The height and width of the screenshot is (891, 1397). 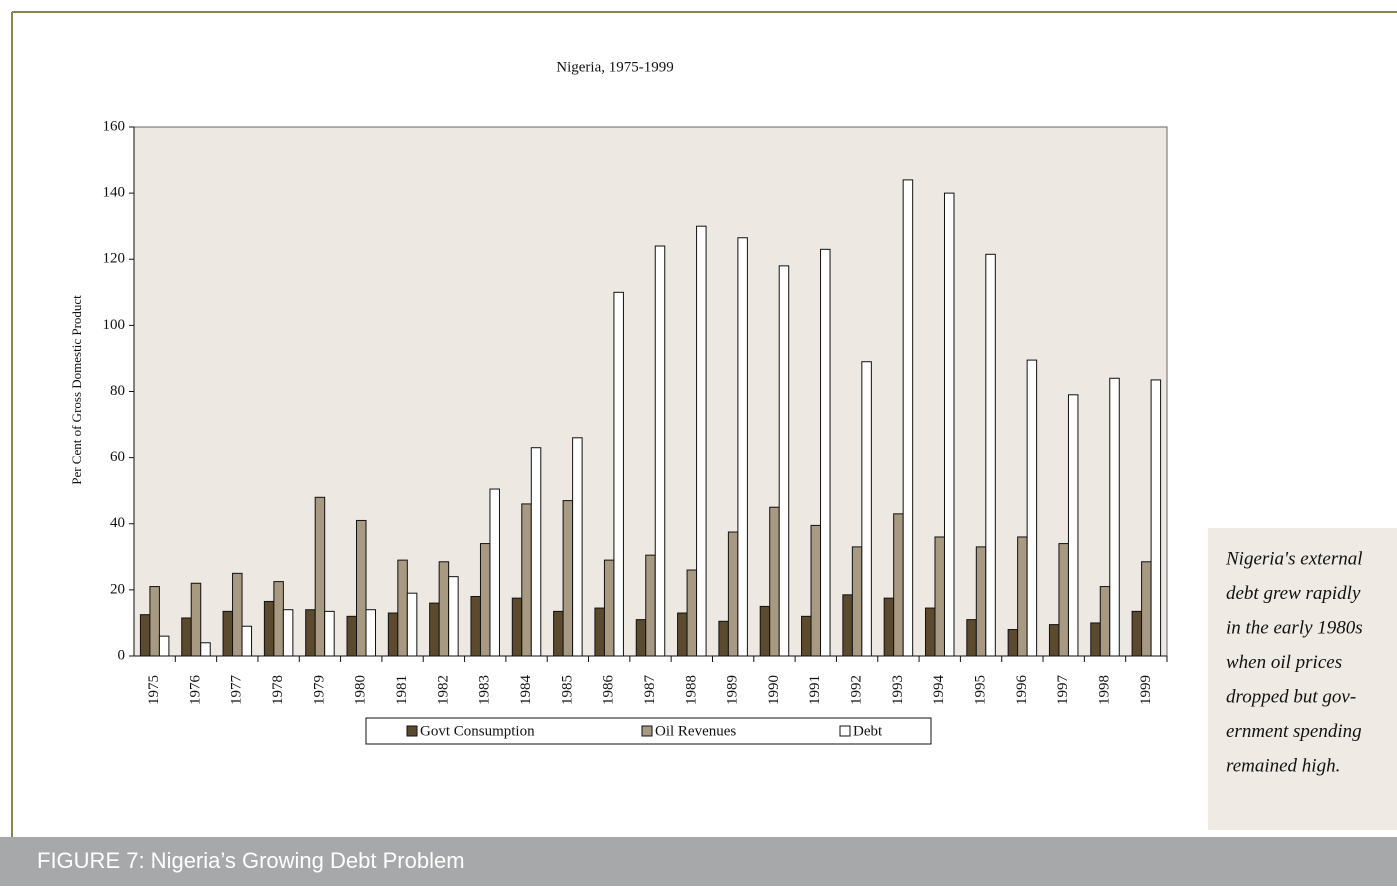 I want to click on y-tick-label: 60, so click(x=117, y=457).